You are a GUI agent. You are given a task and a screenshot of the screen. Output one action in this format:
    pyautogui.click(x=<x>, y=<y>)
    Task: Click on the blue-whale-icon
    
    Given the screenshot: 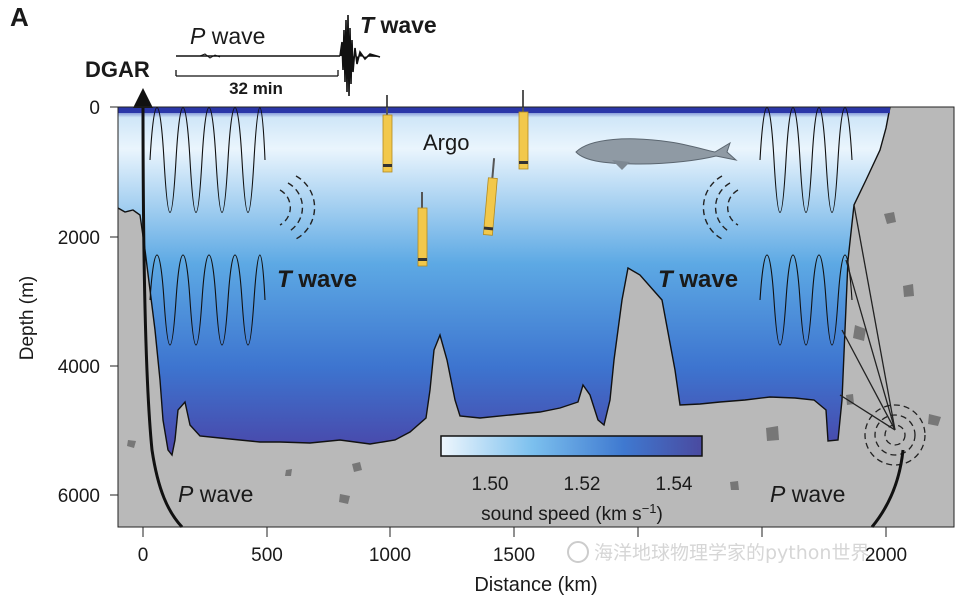 What is the action you would take?
    pyautogui.click(x=656, y=154)
    